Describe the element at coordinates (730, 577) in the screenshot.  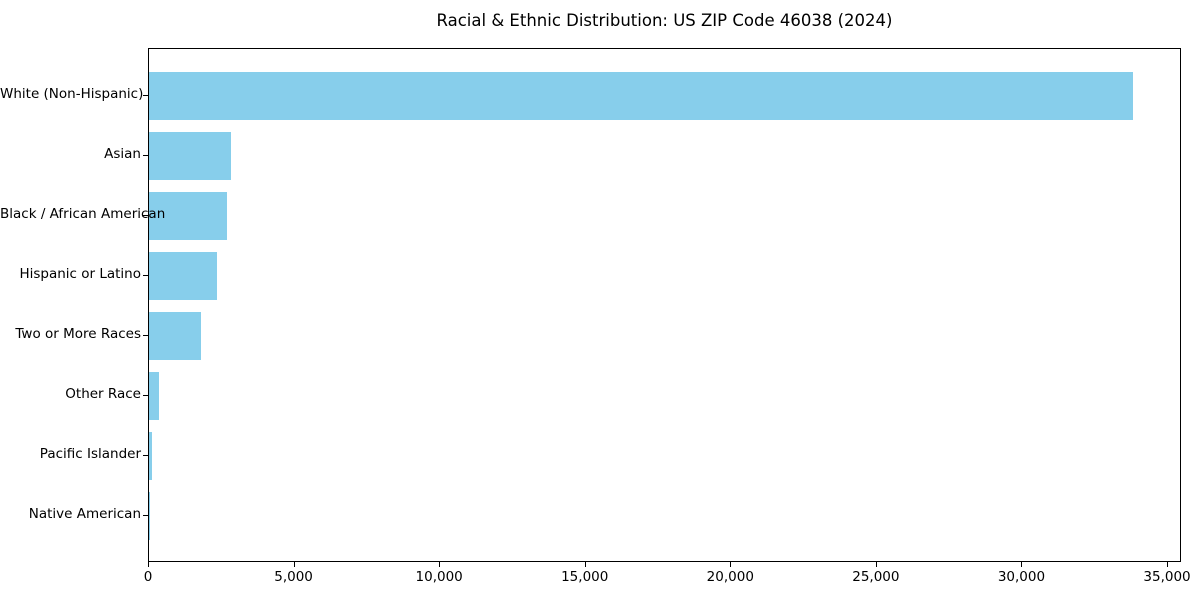
I see `x-tick-label: 20,000` at that location.